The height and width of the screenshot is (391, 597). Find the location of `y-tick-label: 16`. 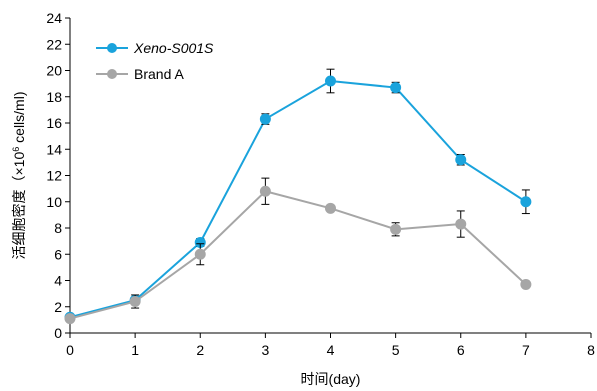

y-tick-label: 16 is located at coordinates (54, 123).